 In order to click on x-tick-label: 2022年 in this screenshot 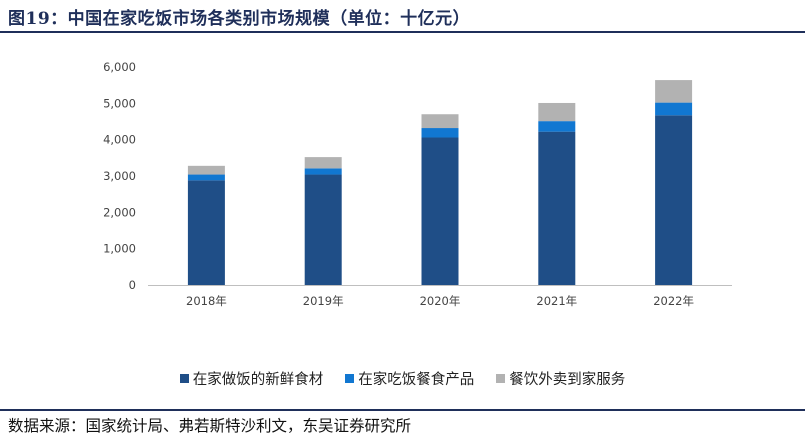, I will do `click(673, 301)`.